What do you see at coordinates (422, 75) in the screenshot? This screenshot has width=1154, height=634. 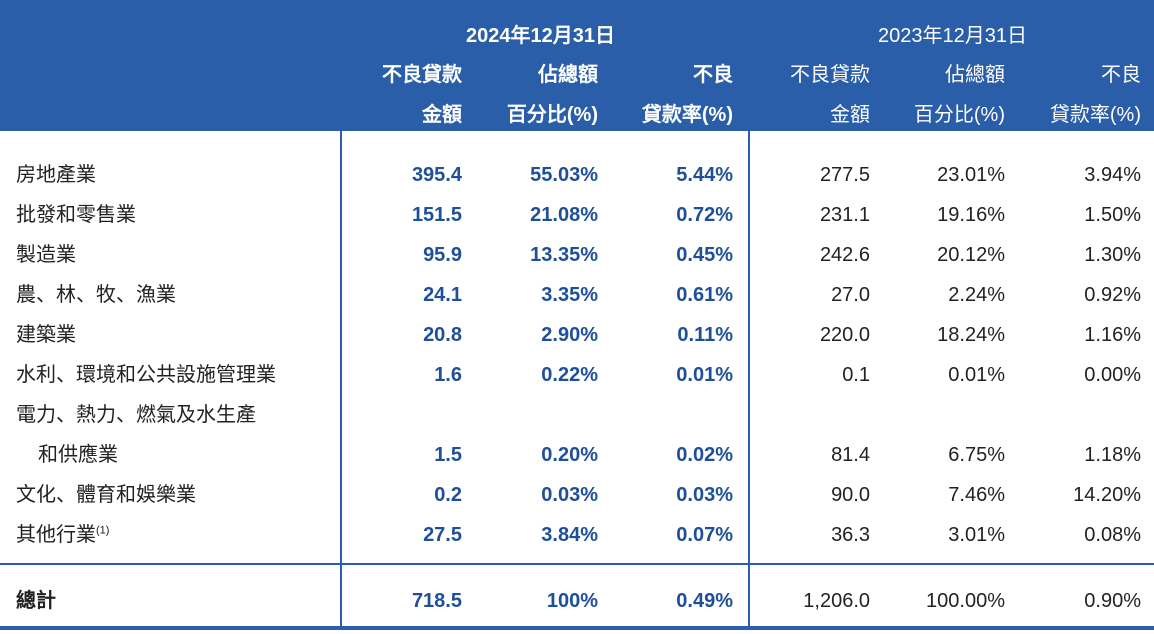 I see `col-header-npl-amount-current: 不良貸款` at bounding box center [422, 75].